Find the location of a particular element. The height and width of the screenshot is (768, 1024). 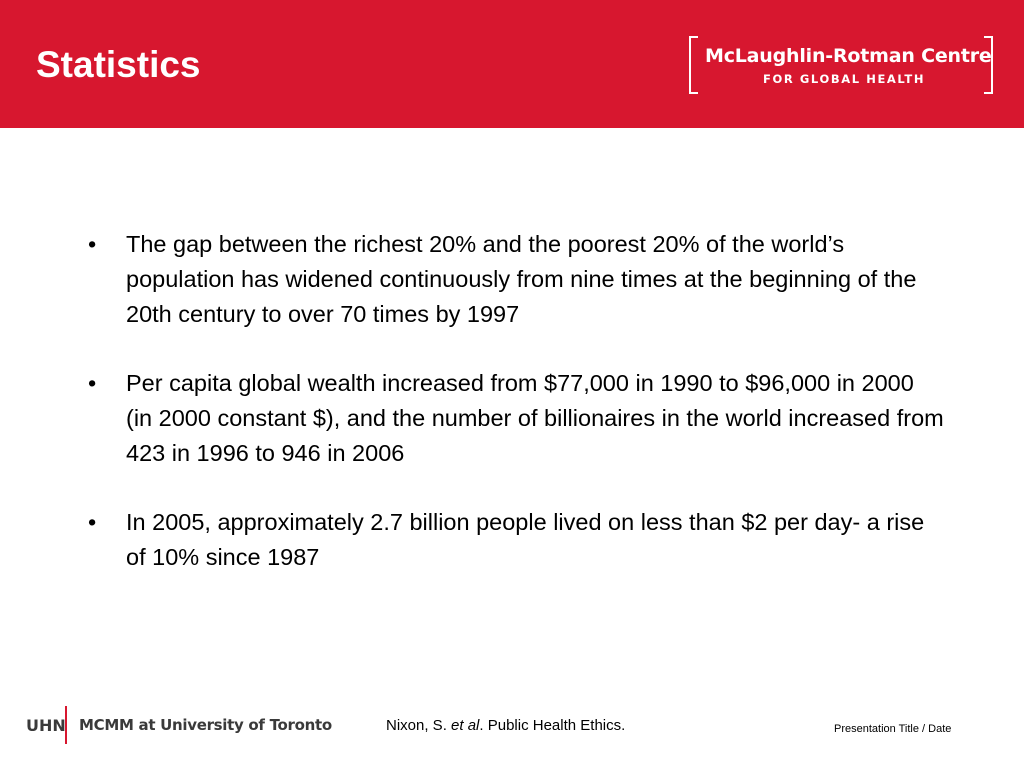

footer-org-short: UHN is located at coordinates (46, 725).